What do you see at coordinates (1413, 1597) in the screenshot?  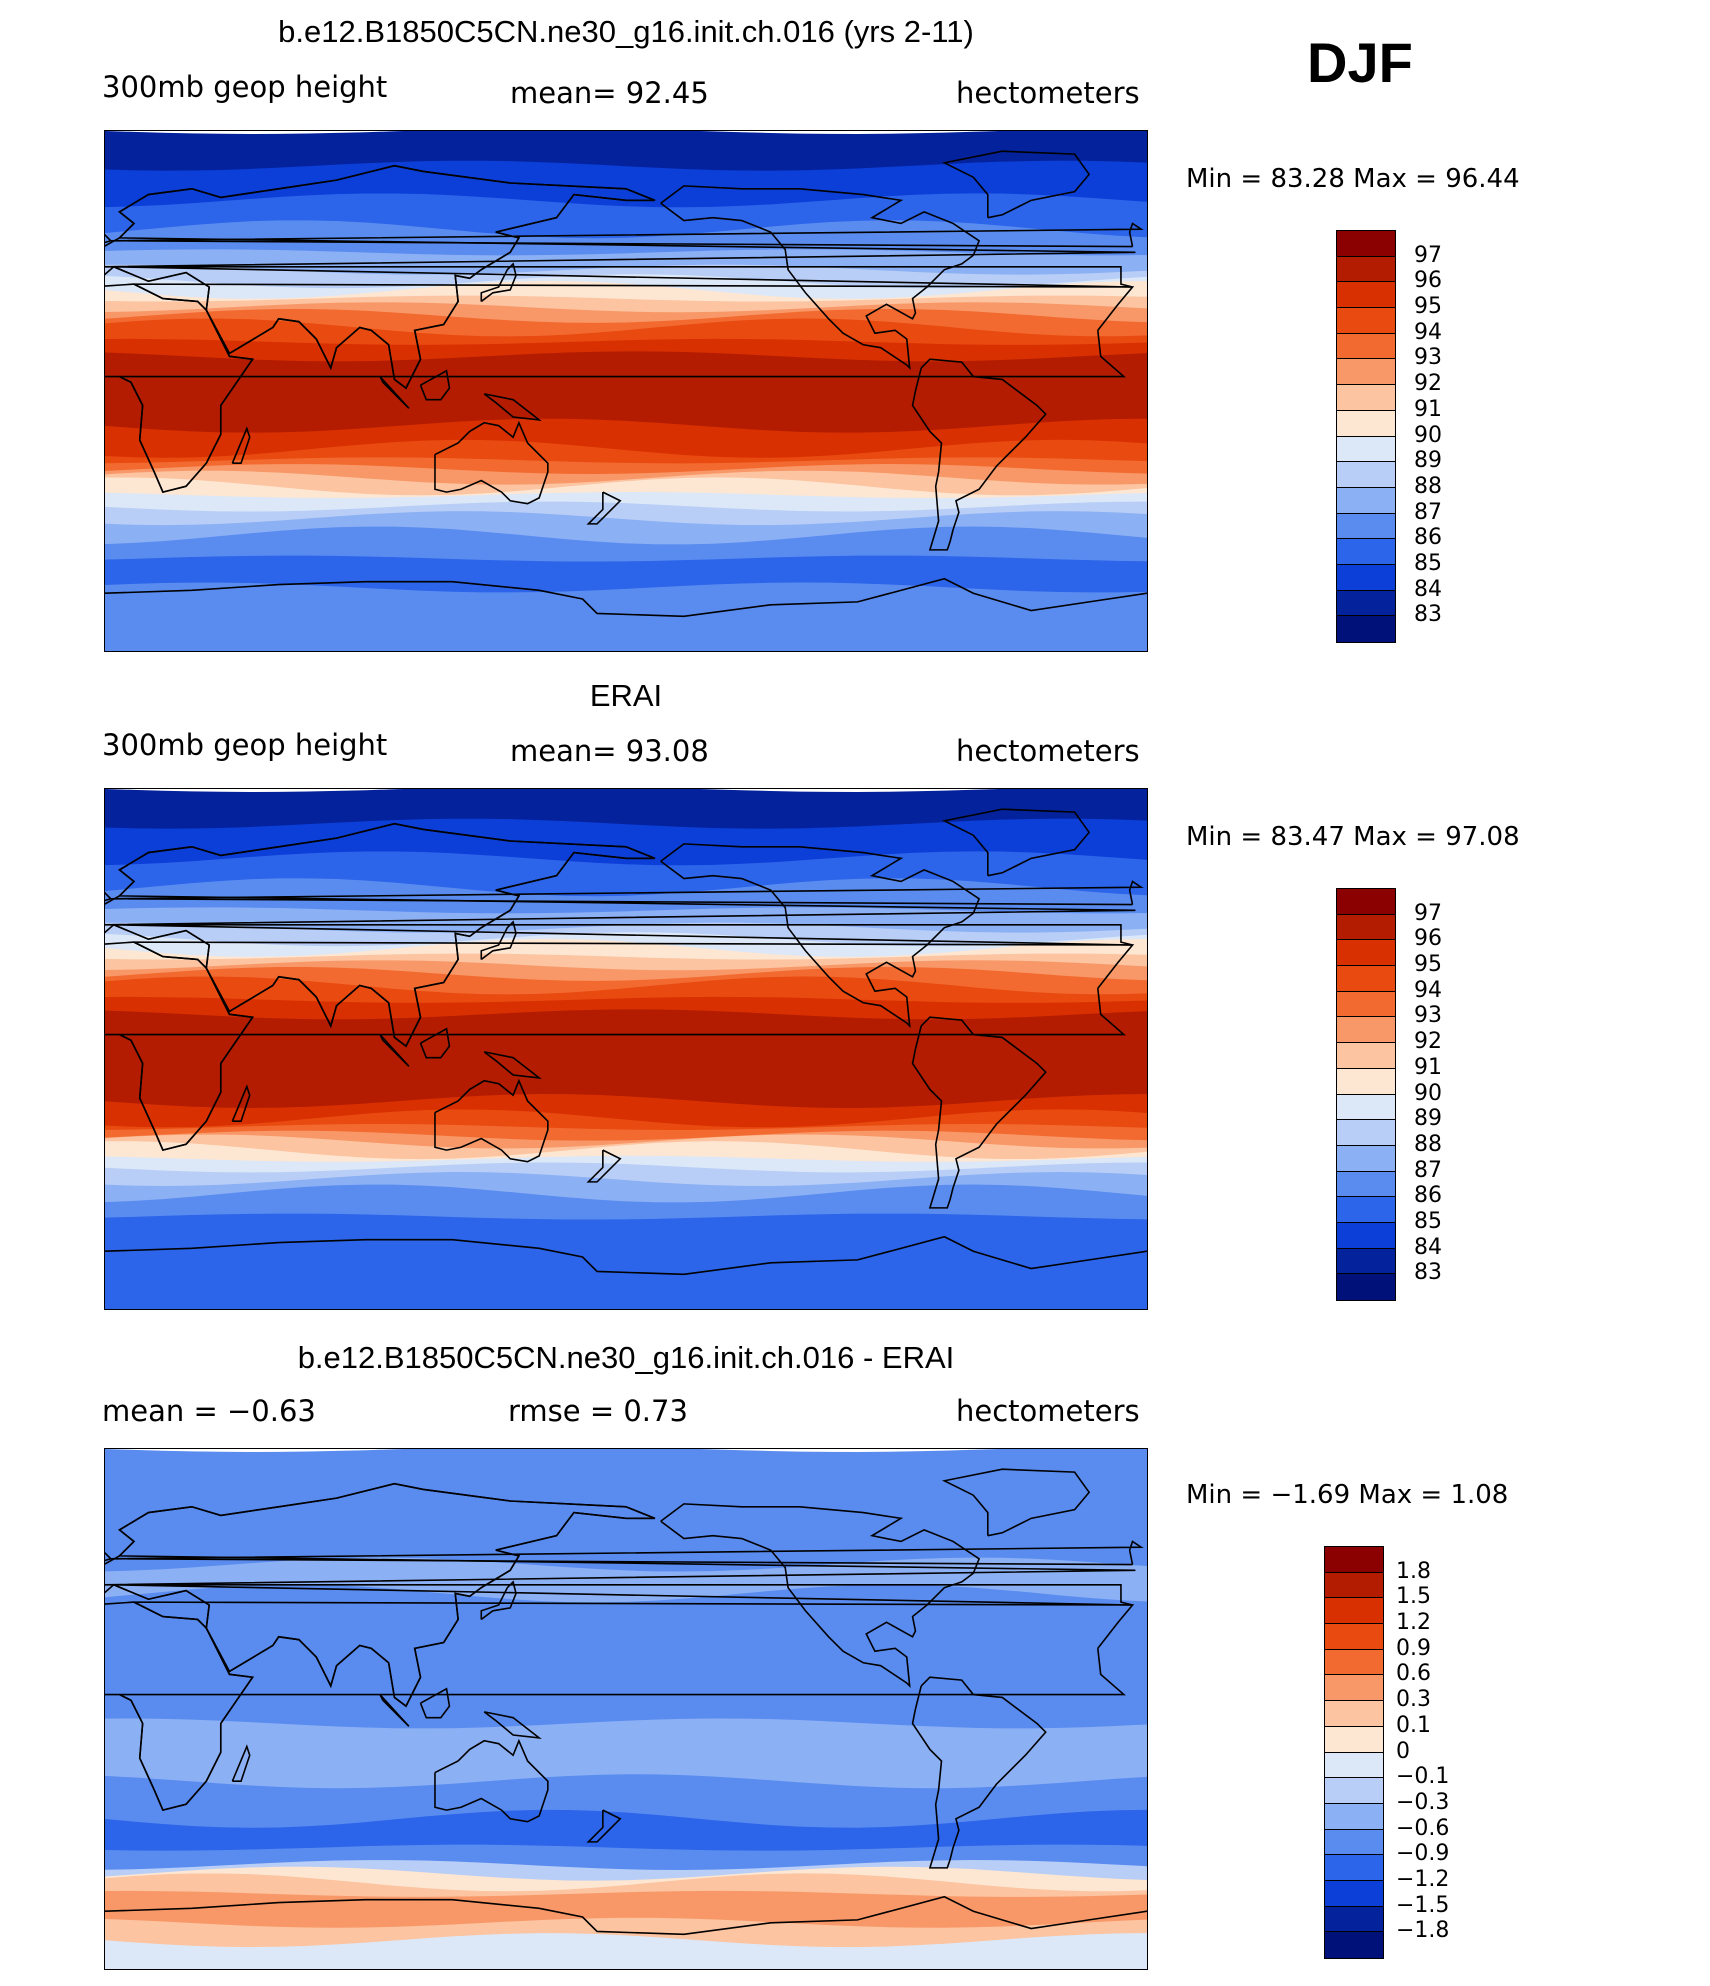 I see `colorbar-label: 1.5` at bounding box center [1413, 1597].